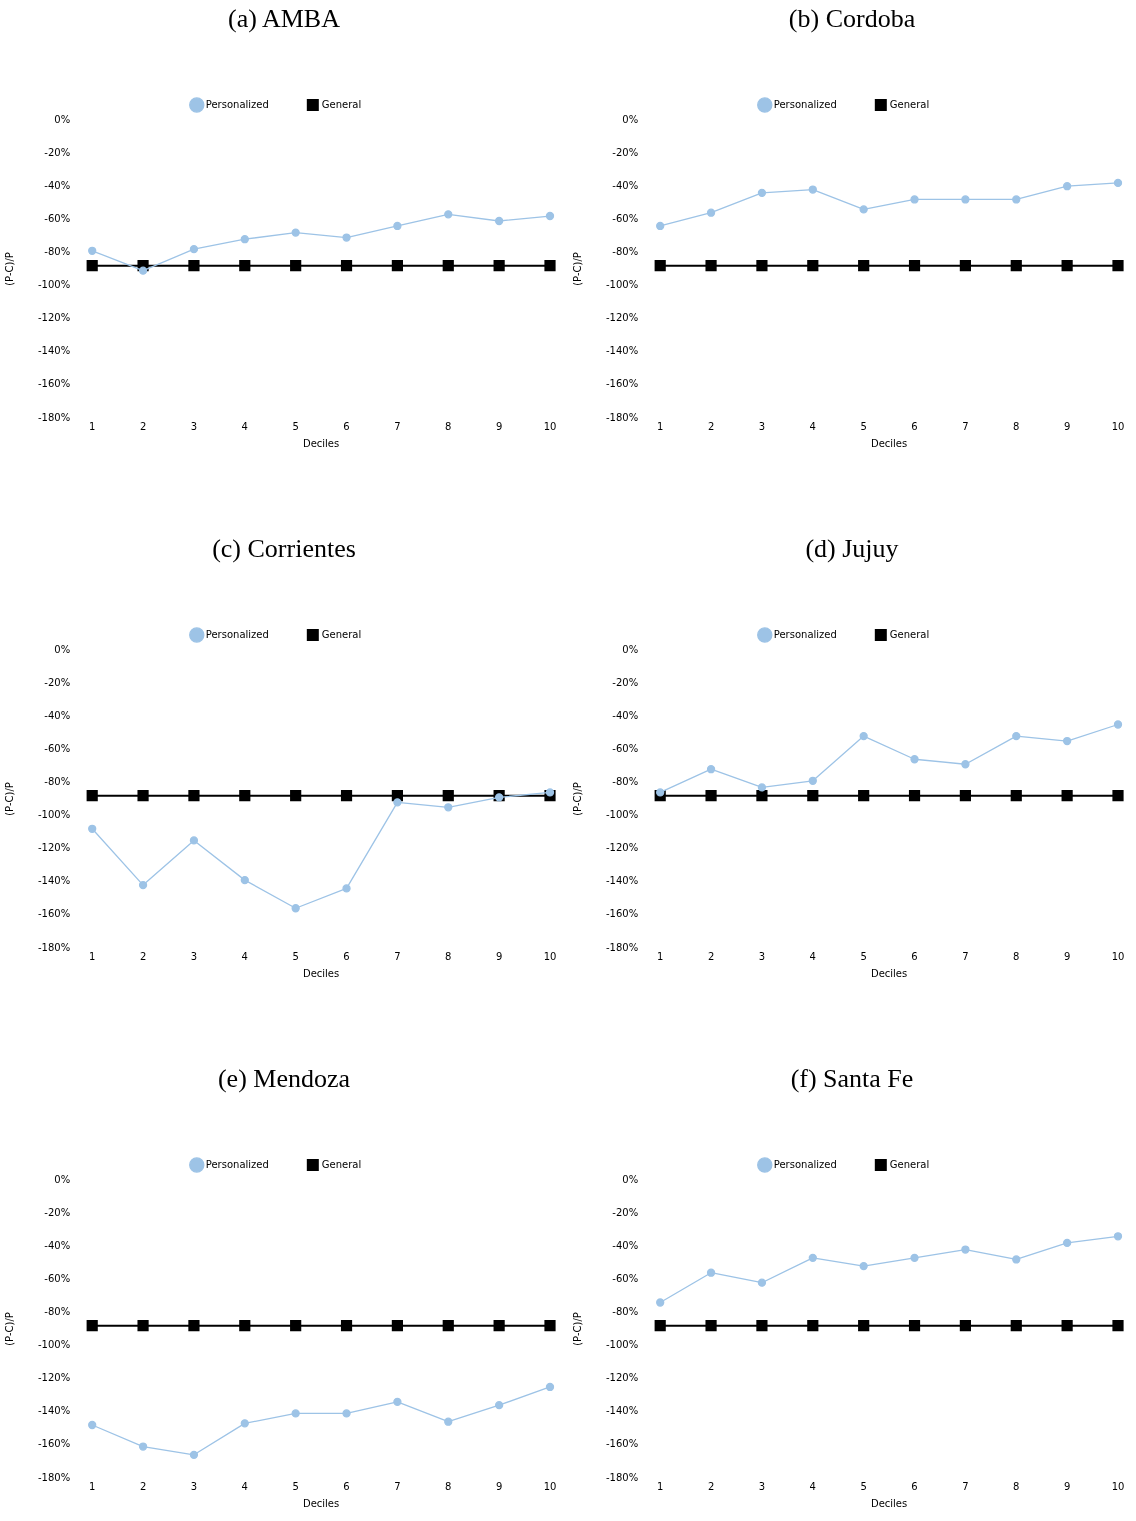  What do you see at coordinates (284, 19) in the screenshot?
I see `chart-title: (a) AMBA` at bounding box center [284, 19].